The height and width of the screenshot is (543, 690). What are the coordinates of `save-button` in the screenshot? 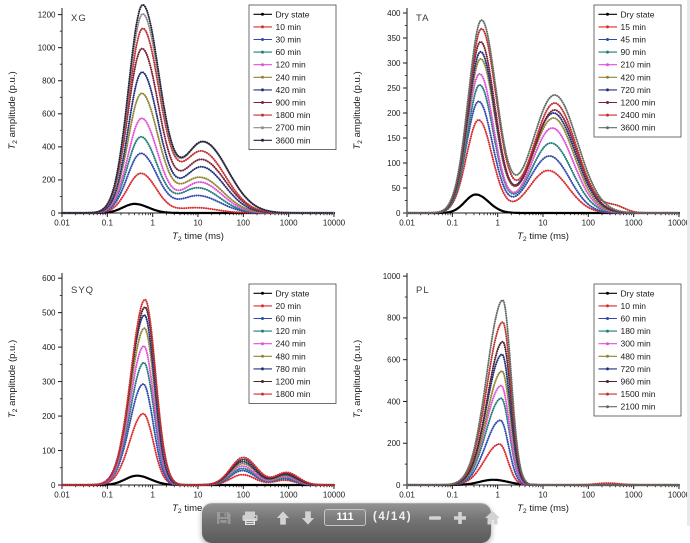 It's located at (223, 518).